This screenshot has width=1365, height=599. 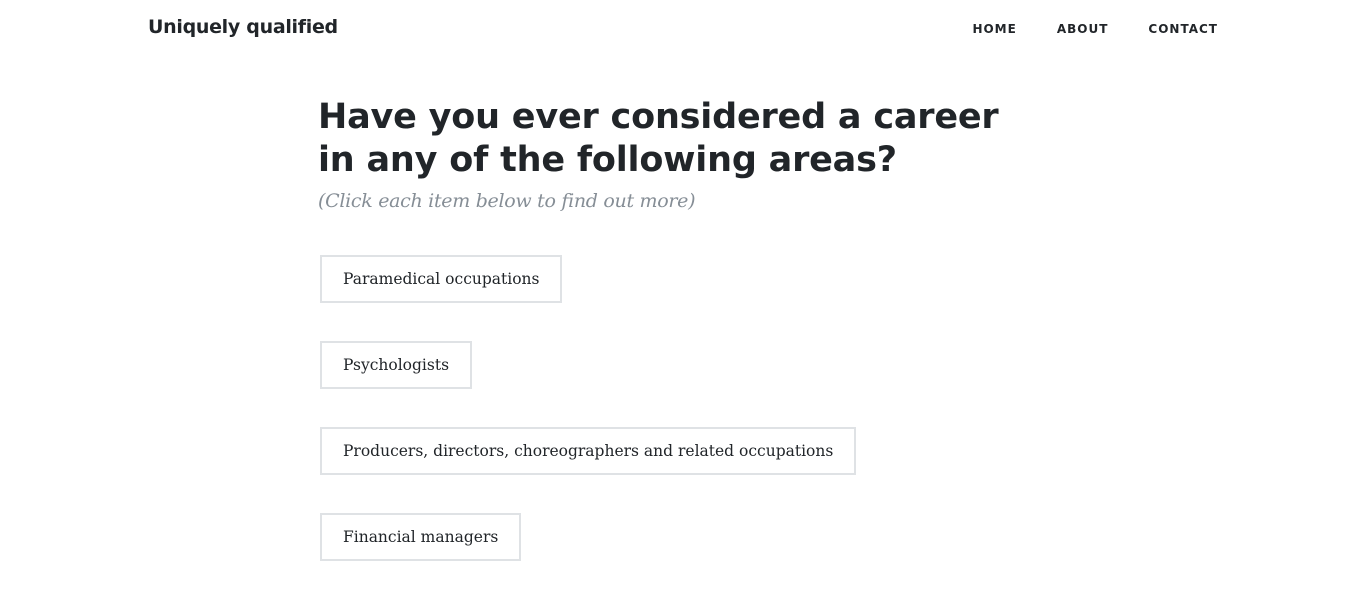 I want to click on career-item-paramedical: Paramedical occupations, so click(x=441, y=279).